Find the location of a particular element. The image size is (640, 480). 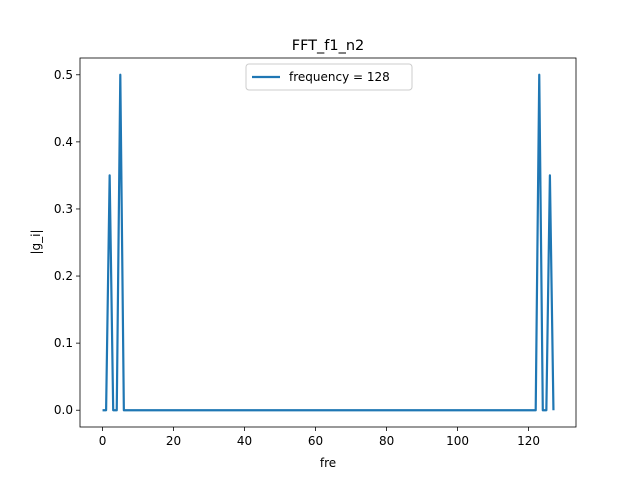

y-tick-label: 0.3 is located at coordinates (63, 209).